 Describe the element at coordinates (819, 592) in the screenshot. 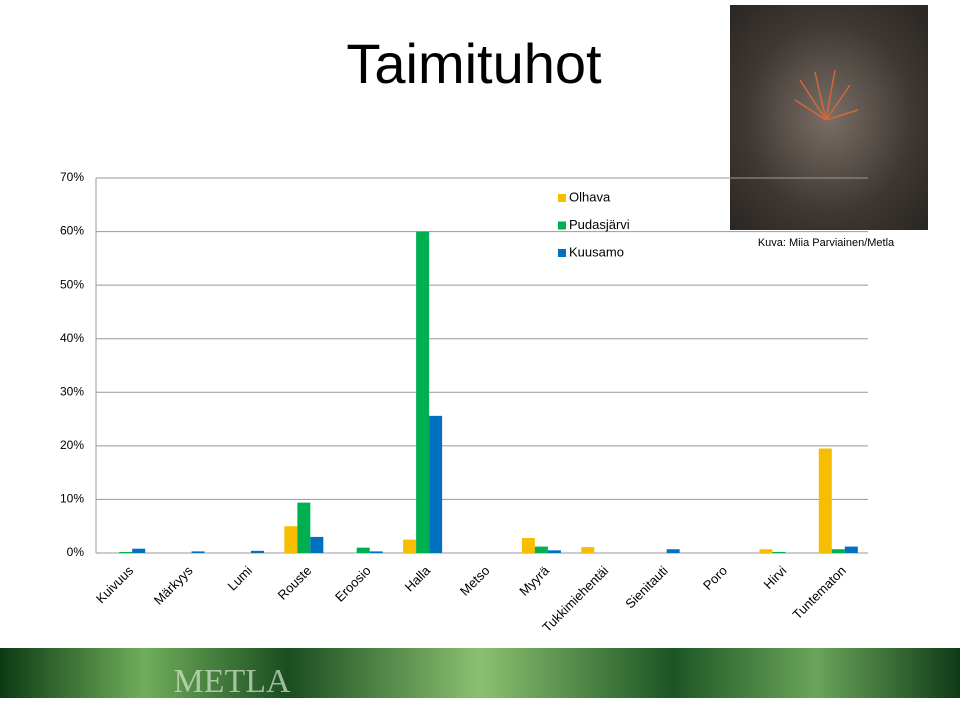

I see `x-tick-label: Tuntematon` at that location.